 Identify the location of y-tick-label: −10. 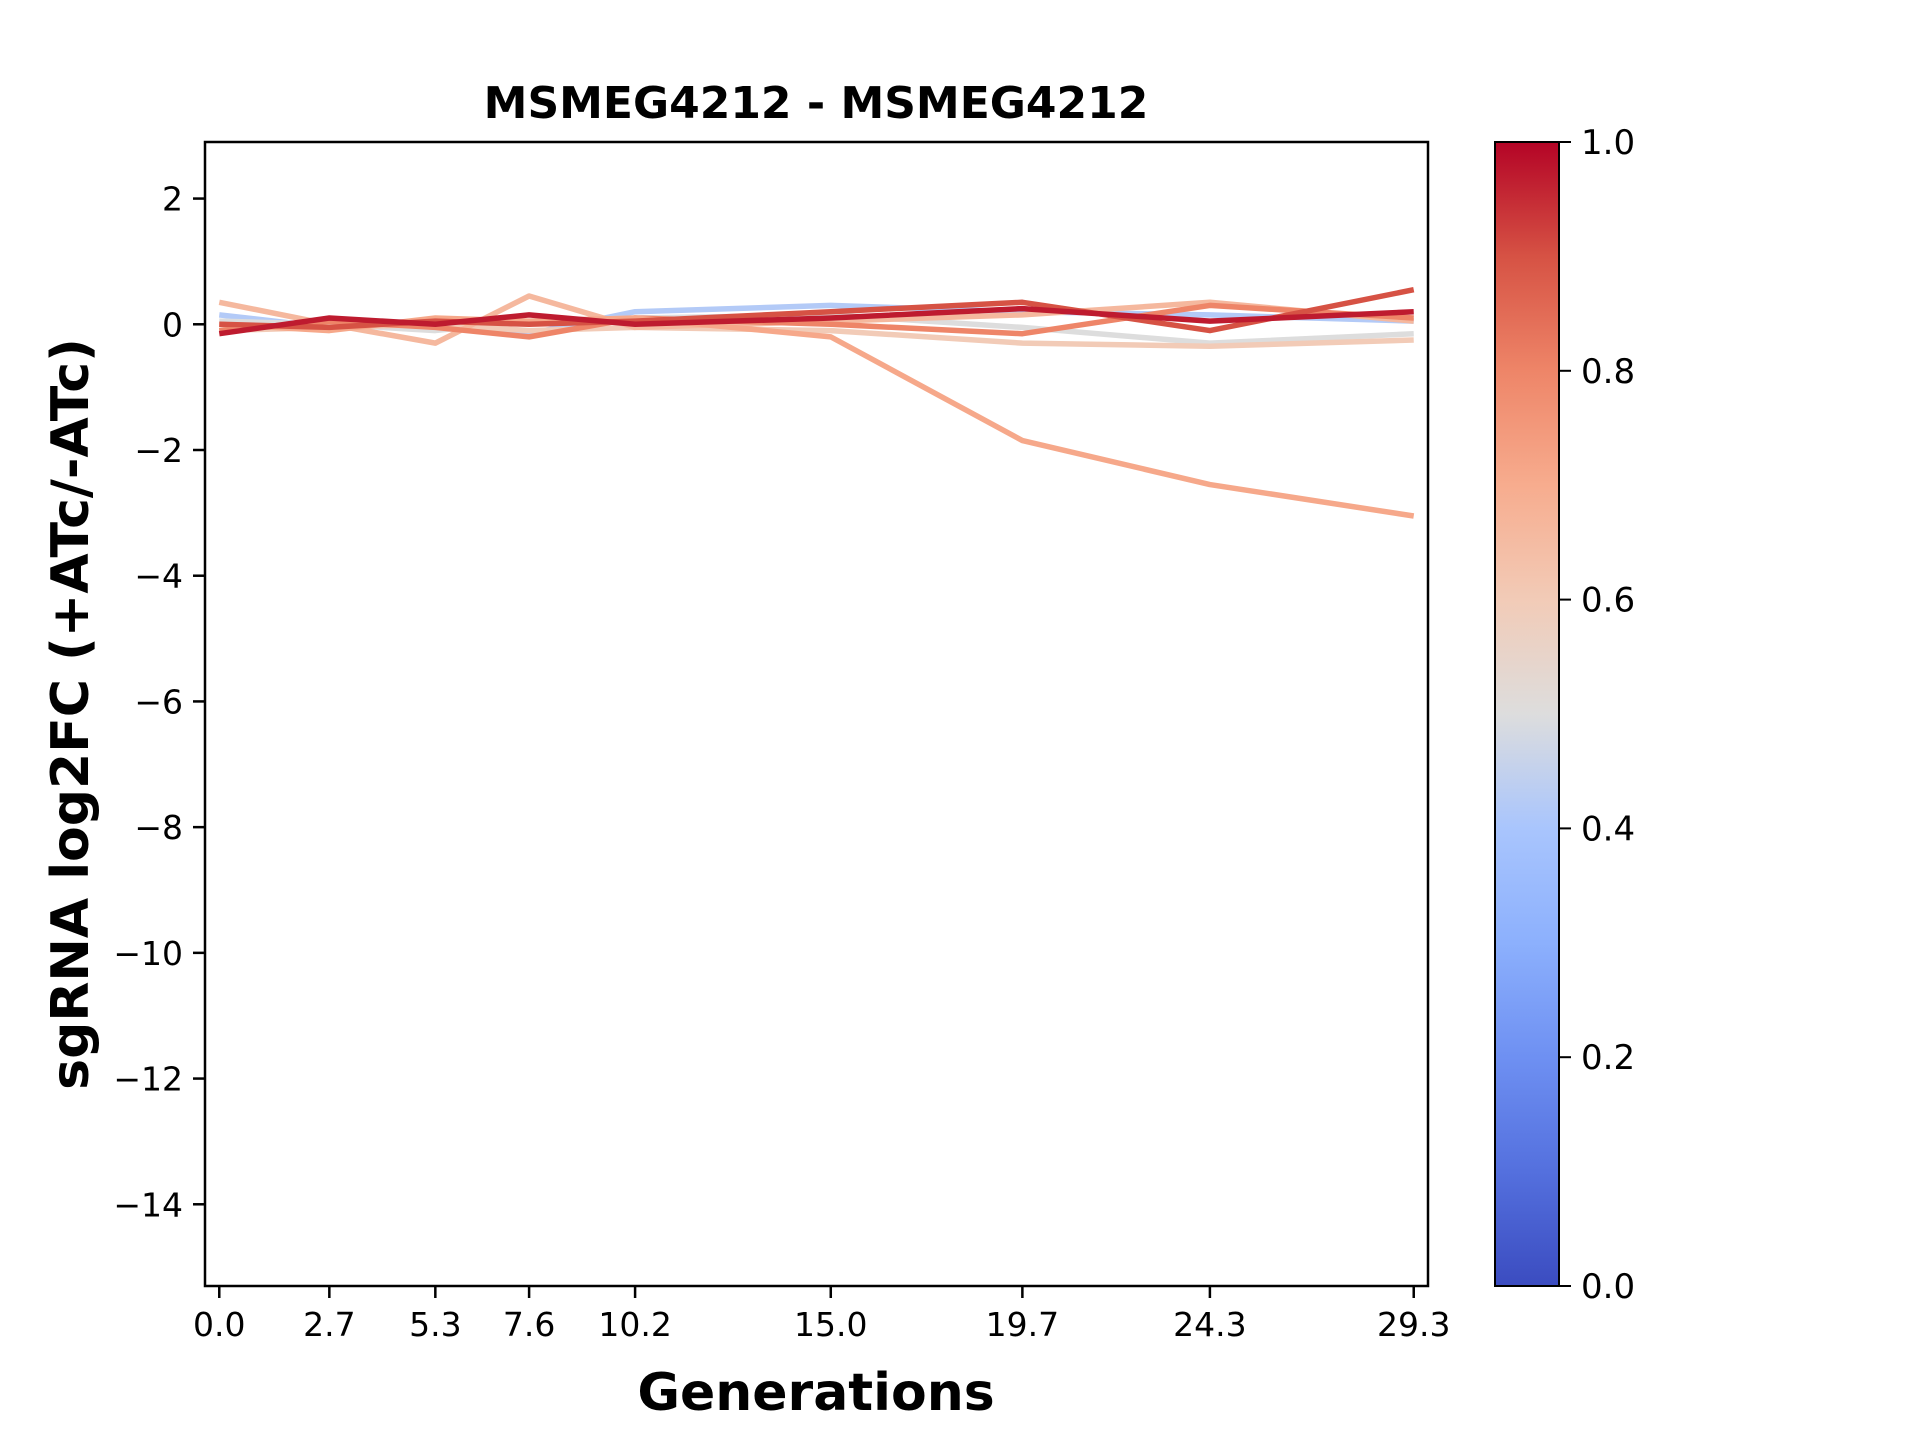
(148, 953).